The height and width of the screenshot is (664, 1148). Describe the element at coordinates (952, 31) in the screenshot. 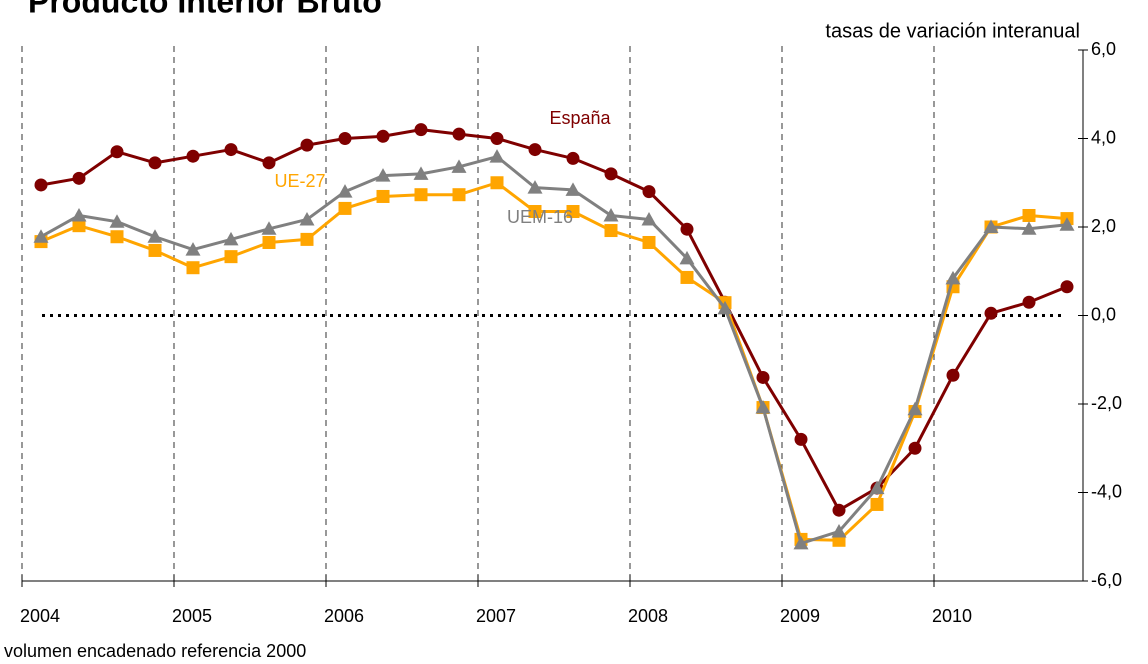

I see `chart-subtitle: tasas de variación interanual` at that location.